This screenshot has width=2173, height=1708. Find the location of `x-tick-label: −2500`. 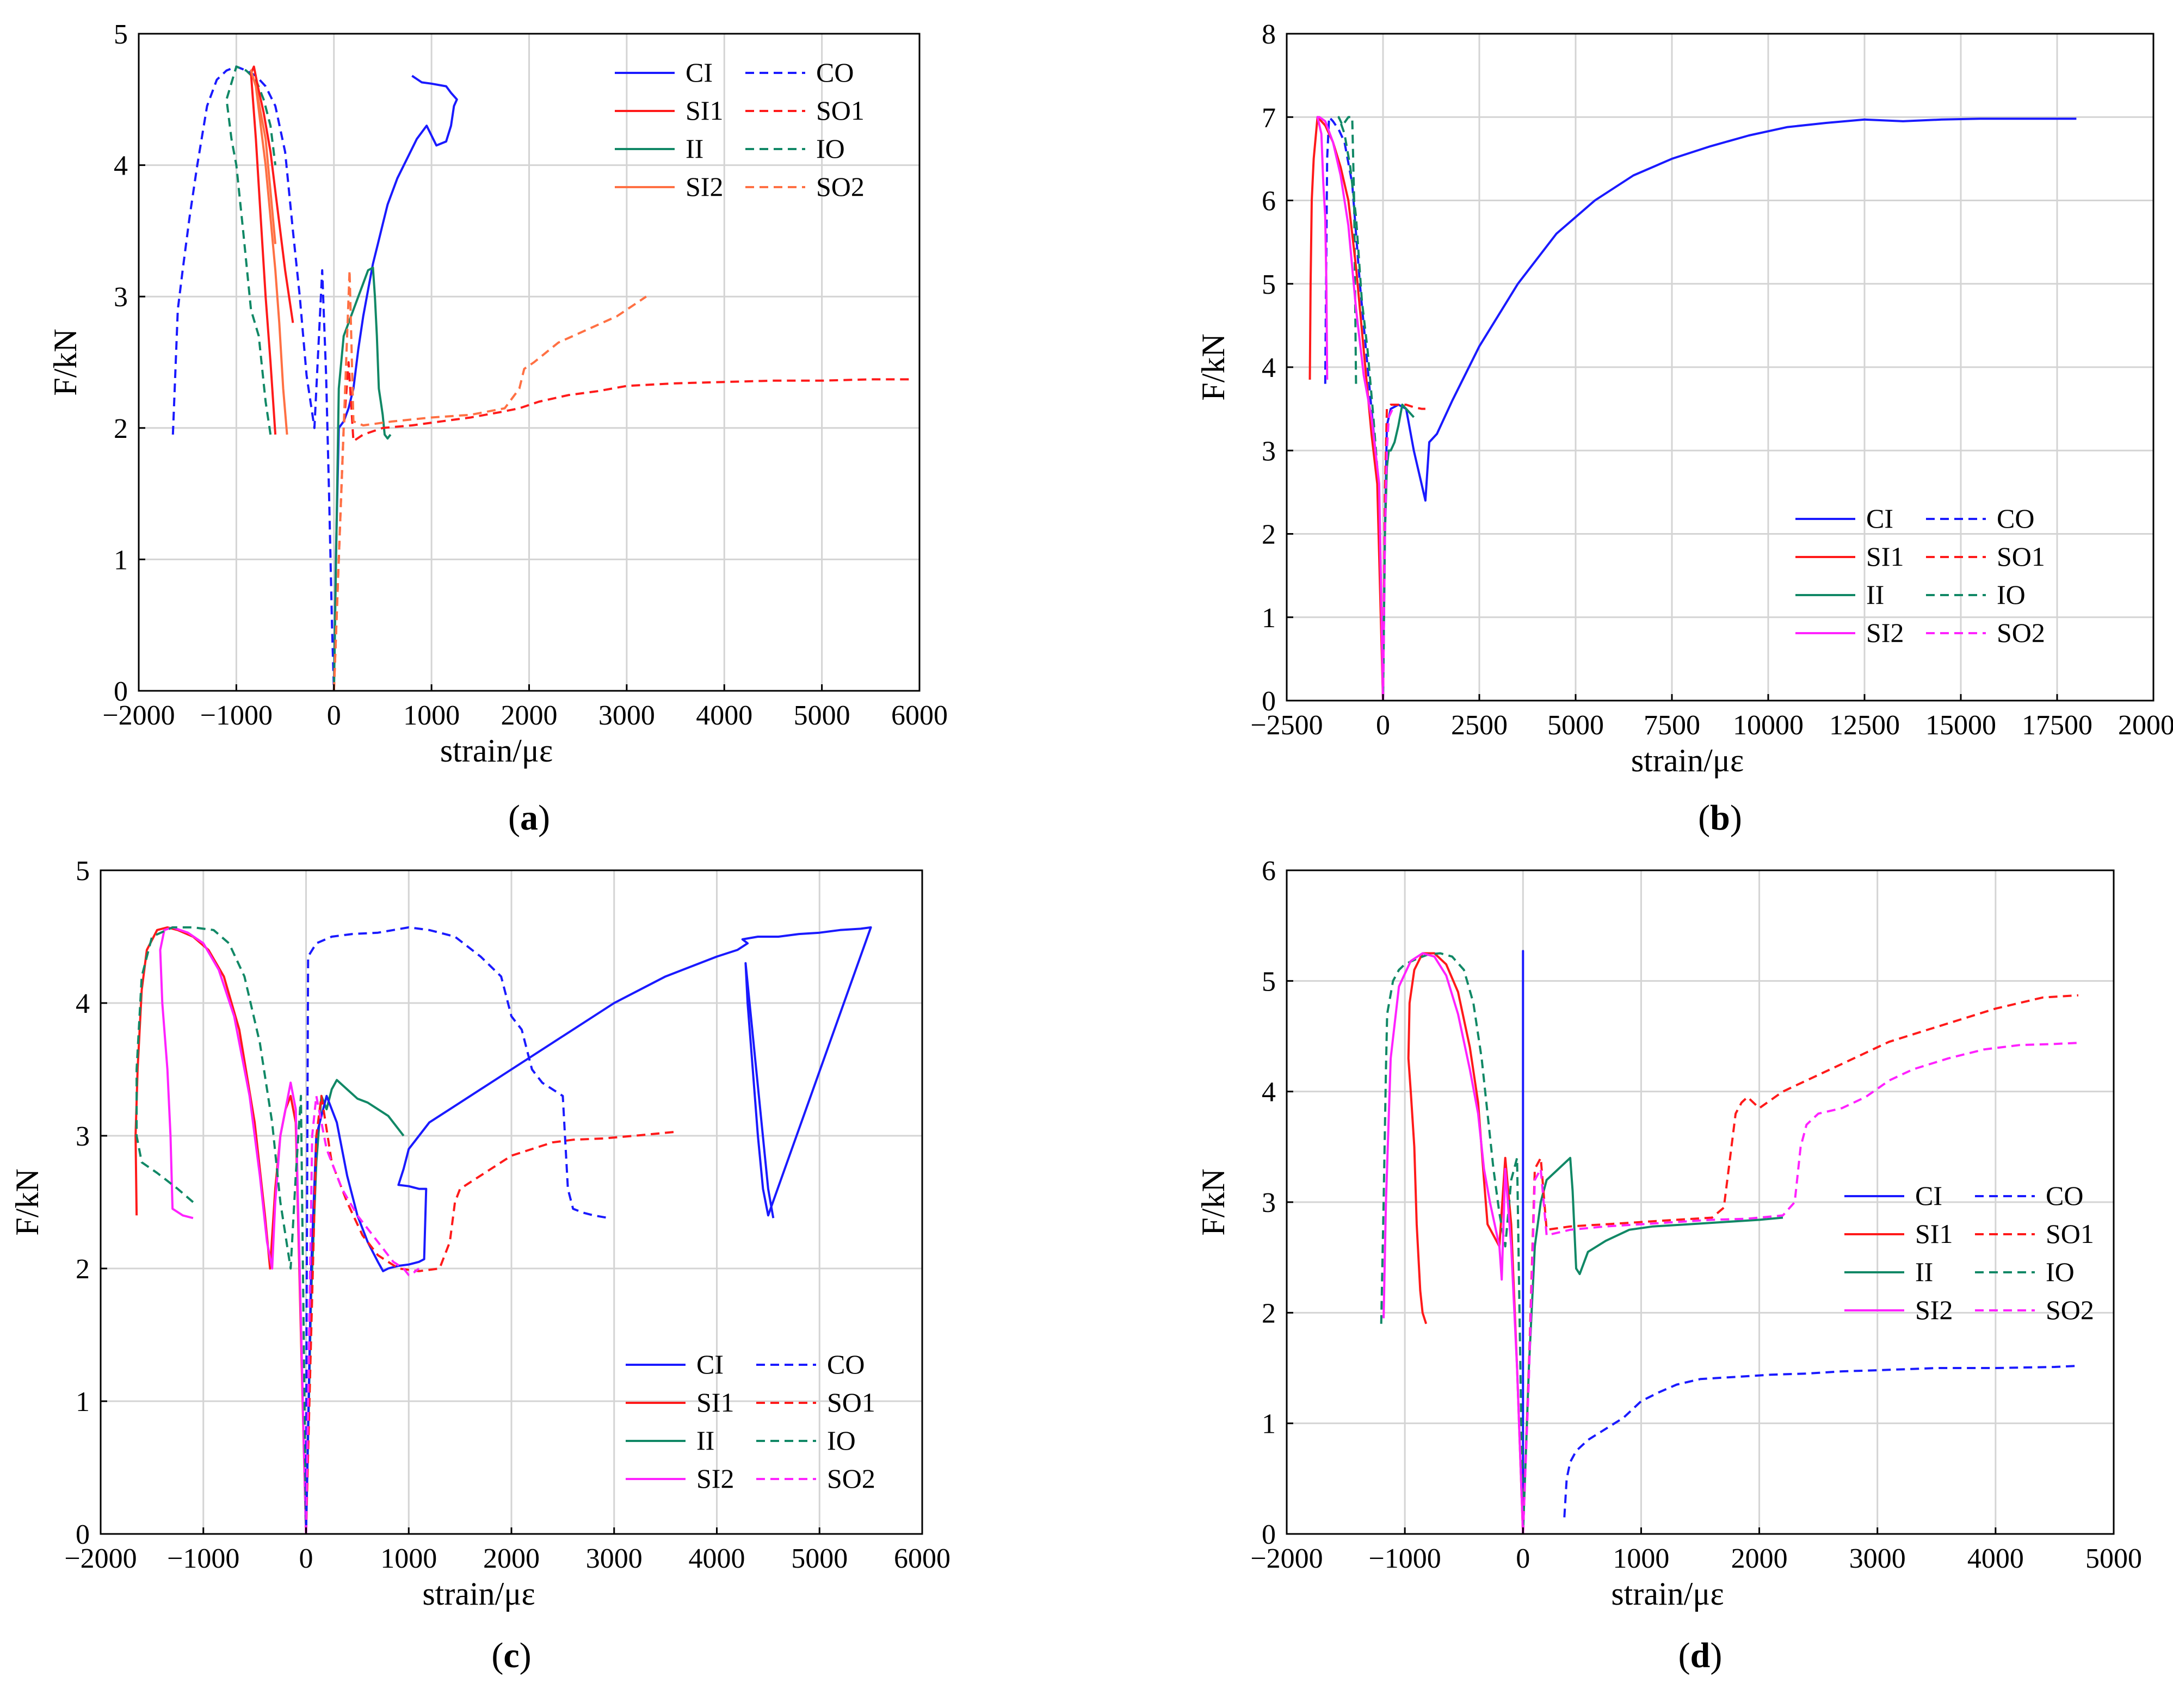

x-tick-label: −2500 is located at coordinates (1286, 725).